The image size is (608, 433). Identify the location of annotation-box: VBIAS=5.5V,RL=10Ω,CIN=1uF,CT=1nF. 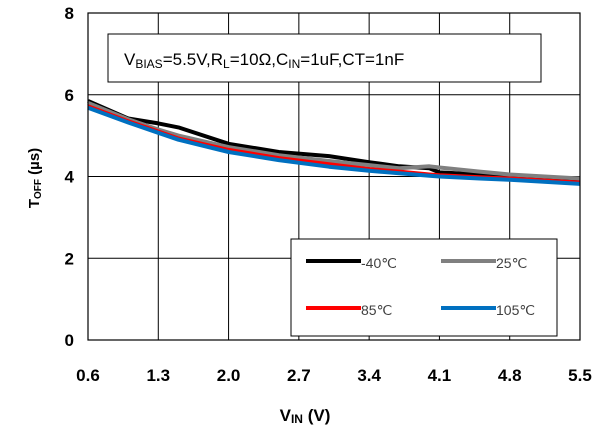
(324, 58).